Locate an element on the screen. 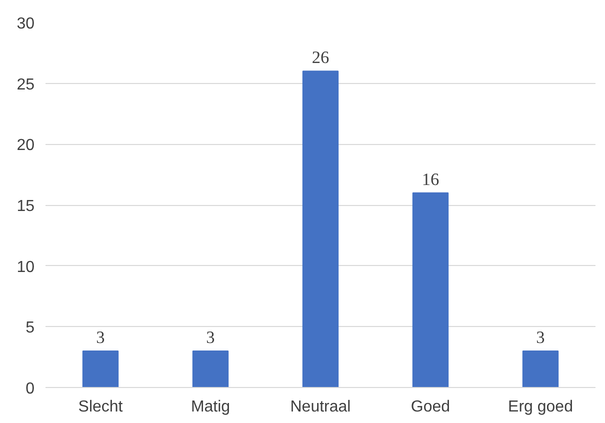  y-tick-label: 0 is located at coordinates (30, 389).